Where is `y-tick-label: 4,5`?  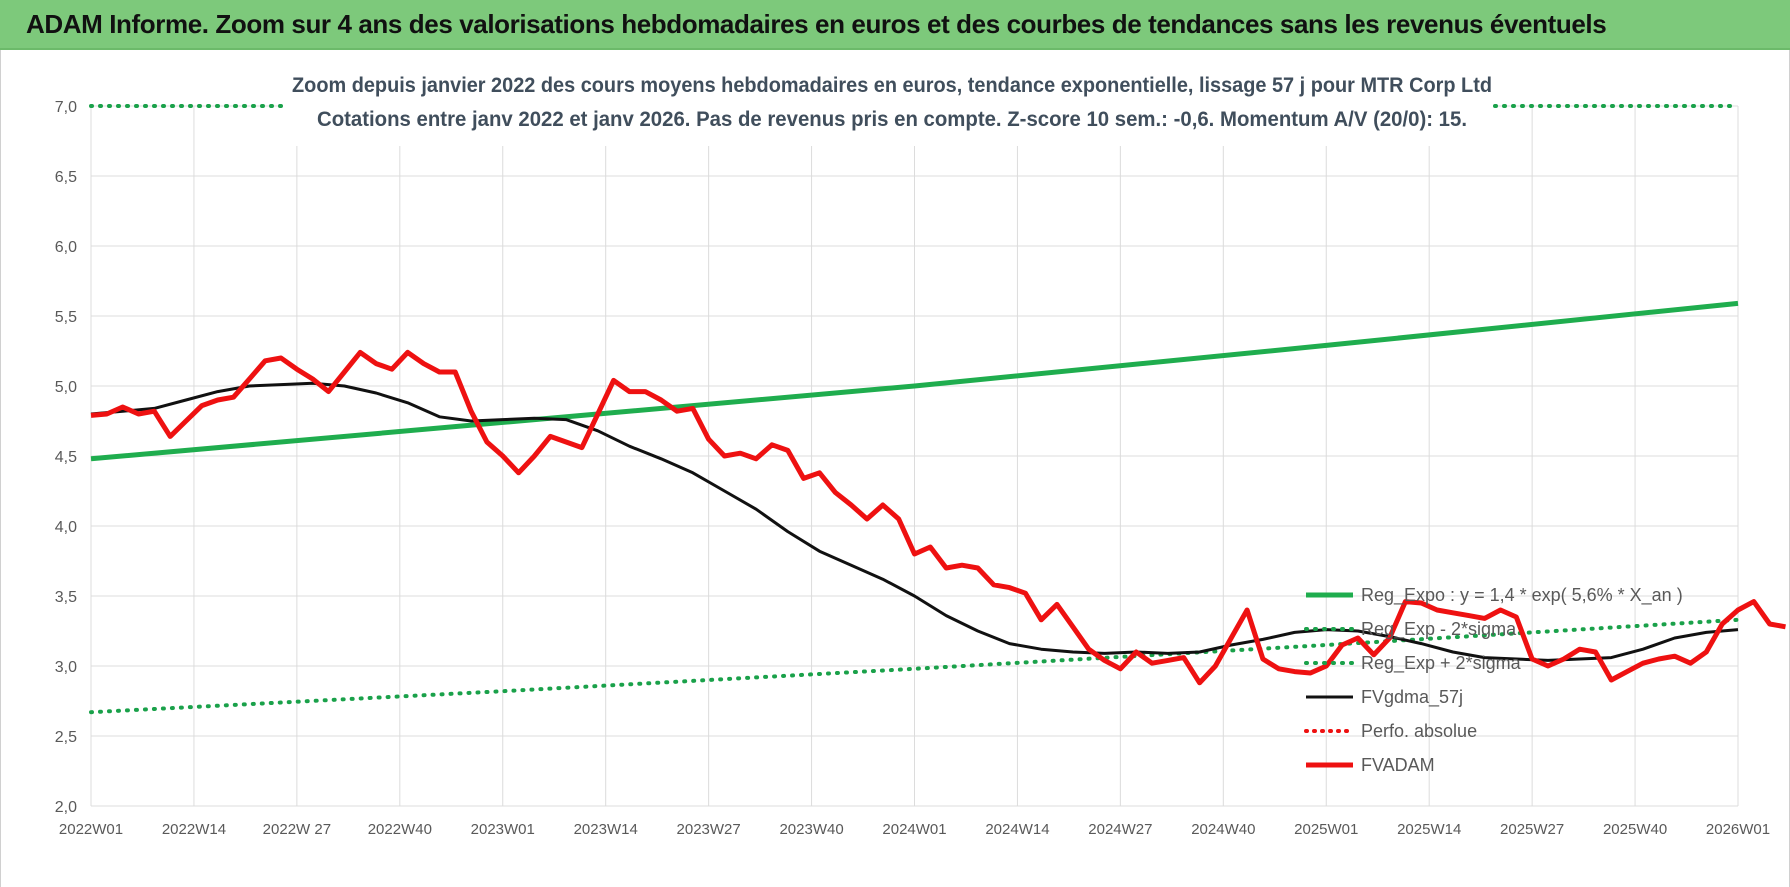 y-tick-label: 4,5 is located at coordinates (66, 457).